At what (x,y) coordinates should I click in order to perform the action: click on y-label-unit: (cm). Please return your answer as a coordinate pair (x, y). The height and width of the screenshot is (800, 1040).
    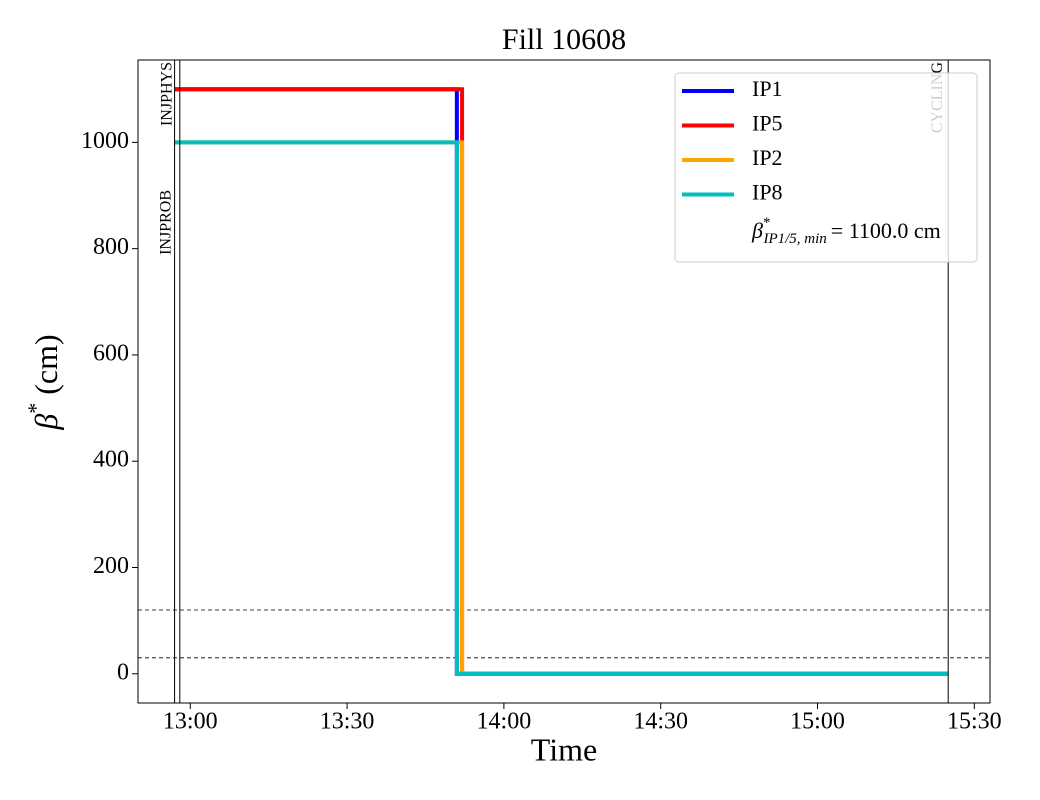
    Looking at the image, I should click on (46, 364).